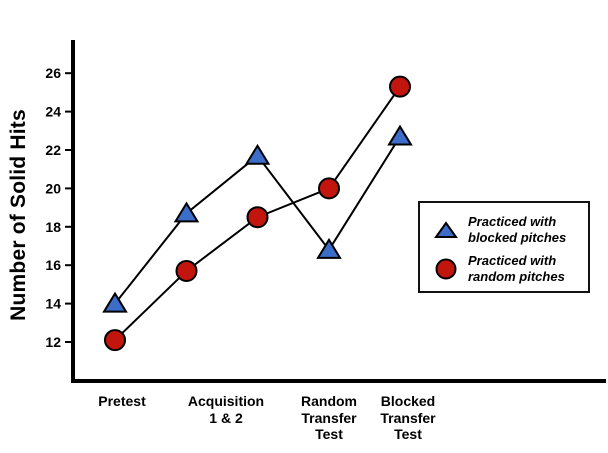 This screenshot has width=608, height=453. I want to click on legend-item-random: Practiced with random pitches, so click(510, 268).